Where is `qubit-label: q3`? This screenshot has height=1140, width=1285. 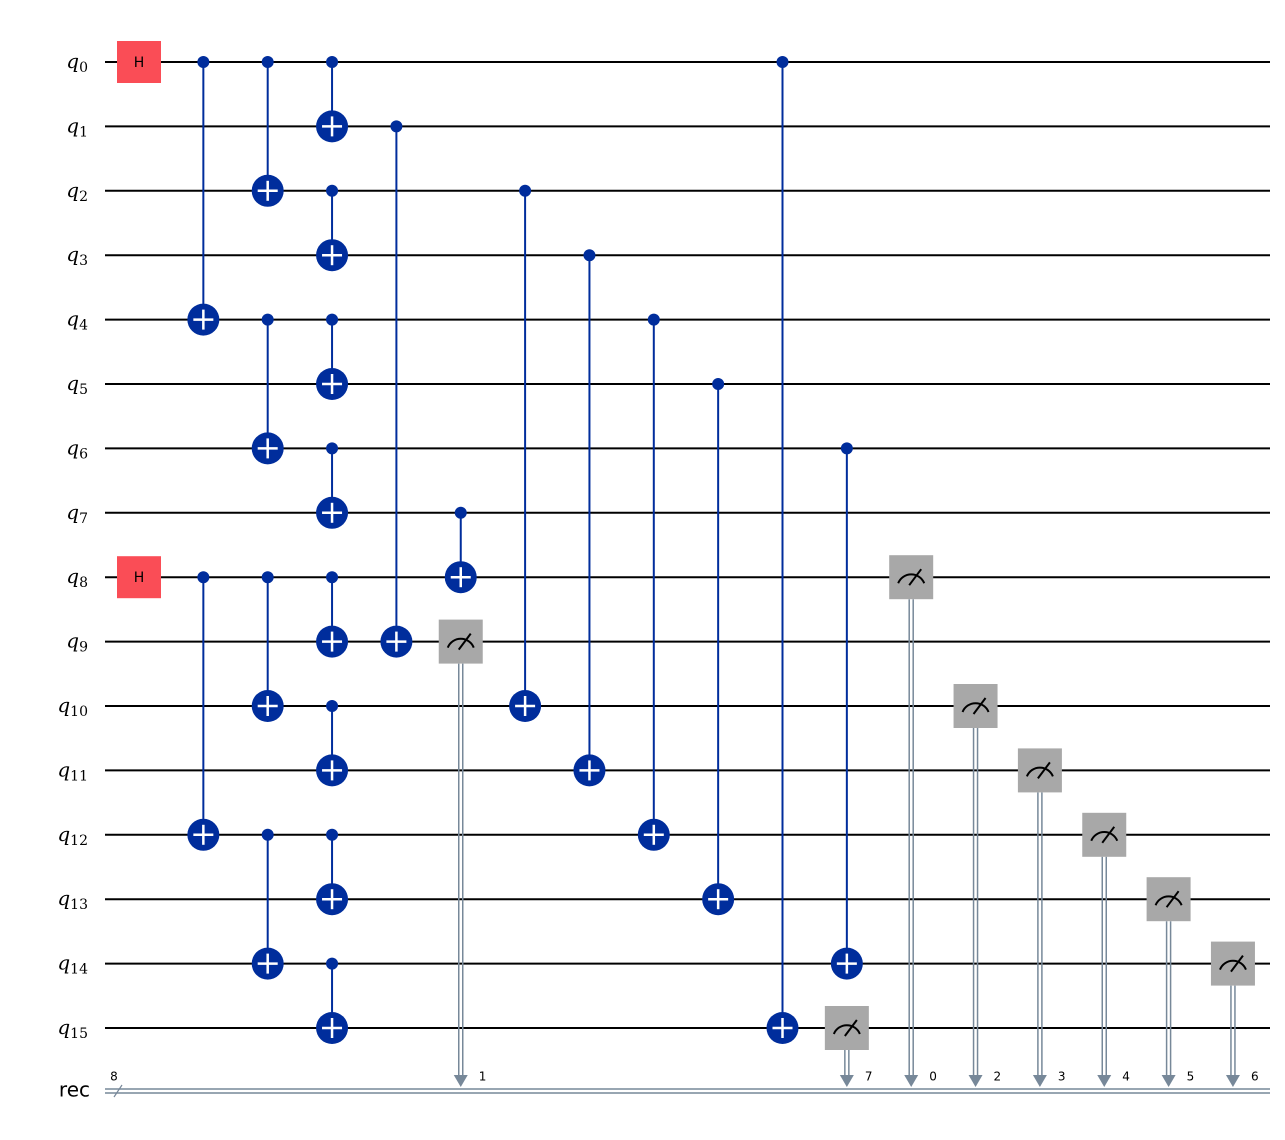
qubit-label: q3 is located at coordinates (77, 256).